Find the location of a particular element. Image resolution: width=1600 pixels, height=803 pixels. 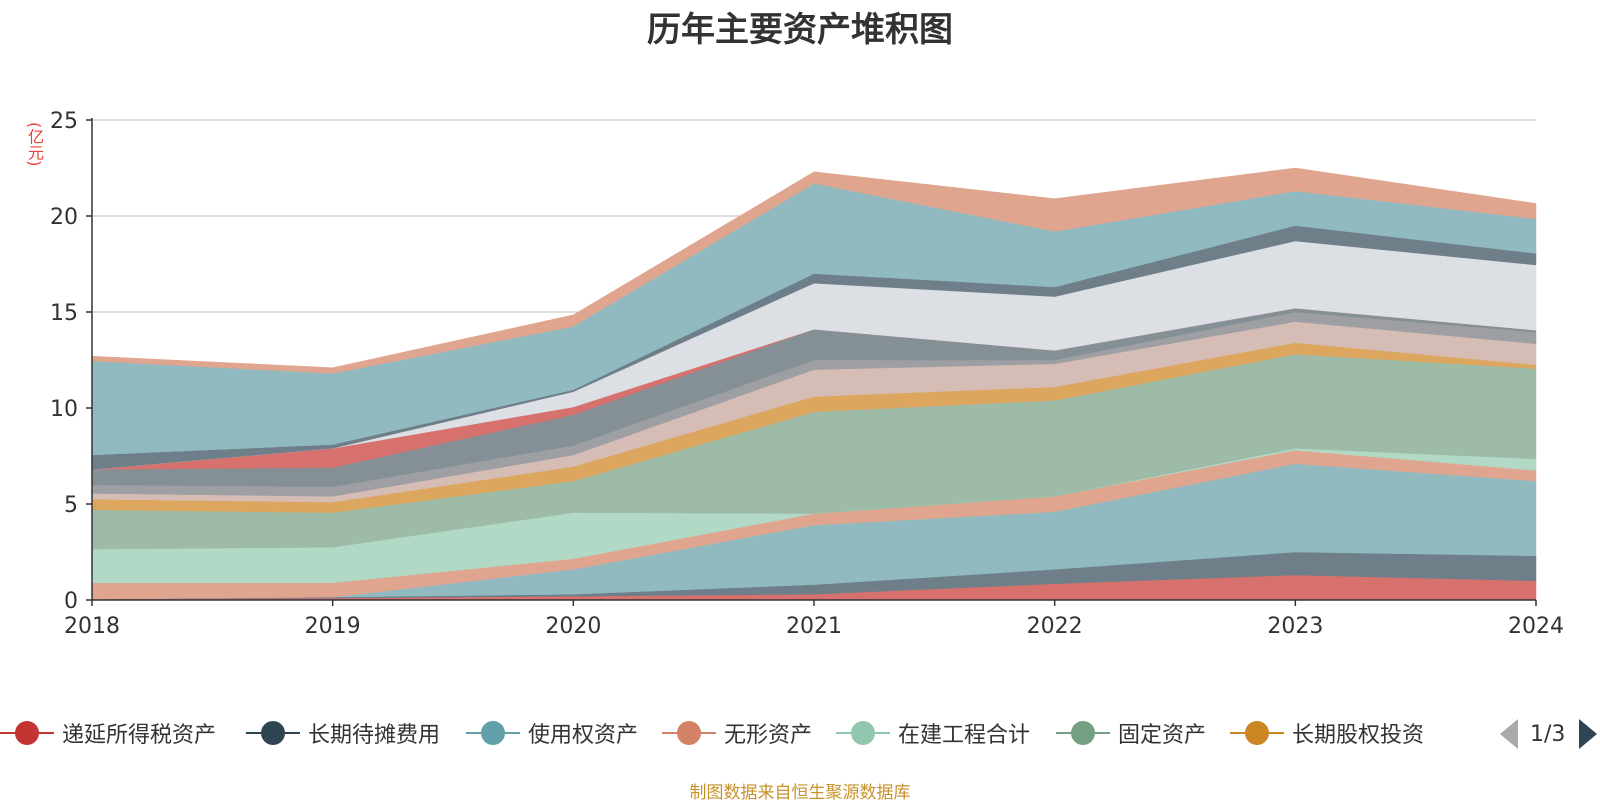

legend-item-7: 长期股权投资 is located at coordinates (1327, 733).